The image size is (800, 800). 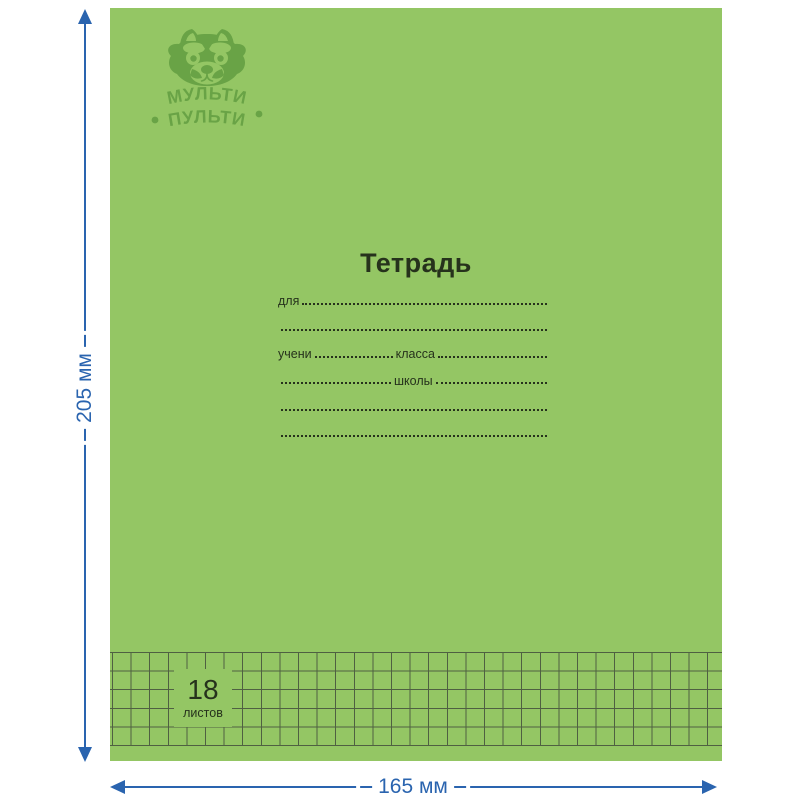 What do you see at coordinates (203, 690) in the screenshot?
I see `sheet-count: 18` at bounding box center [203, 690].